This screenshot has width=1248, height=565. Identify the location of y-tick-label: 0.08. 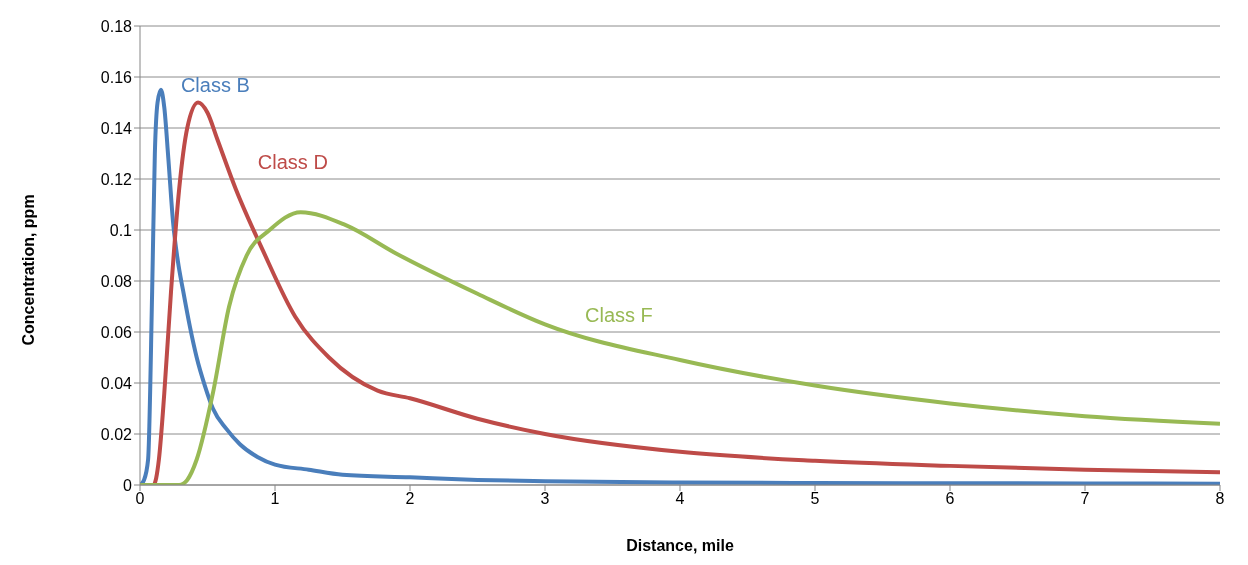
(116, 281).